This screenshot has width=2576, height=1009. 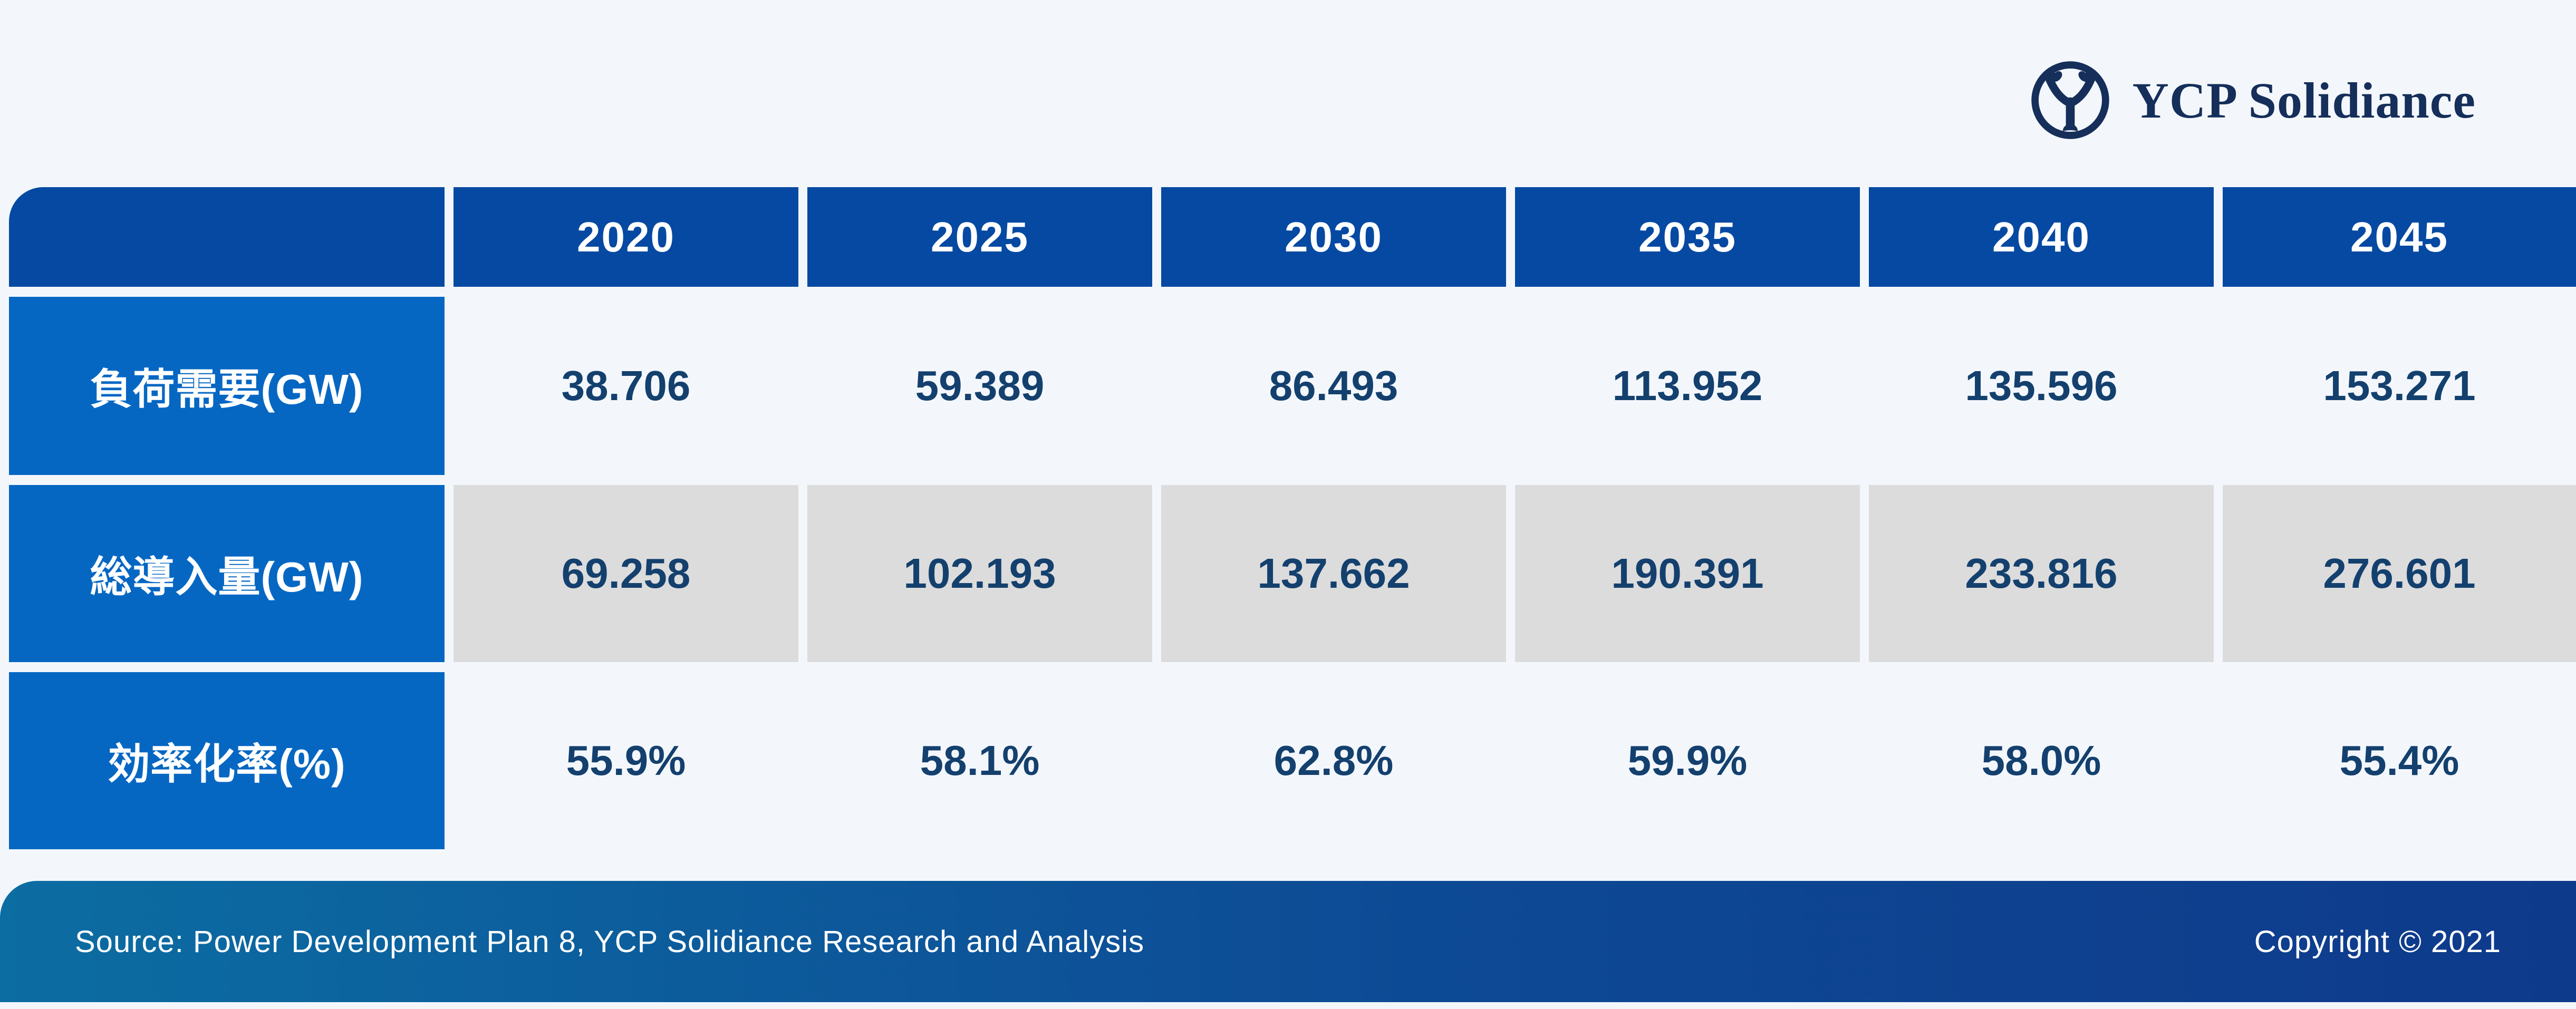 I want to click on table-cell: 58.1%, so click(x=980, y=760).